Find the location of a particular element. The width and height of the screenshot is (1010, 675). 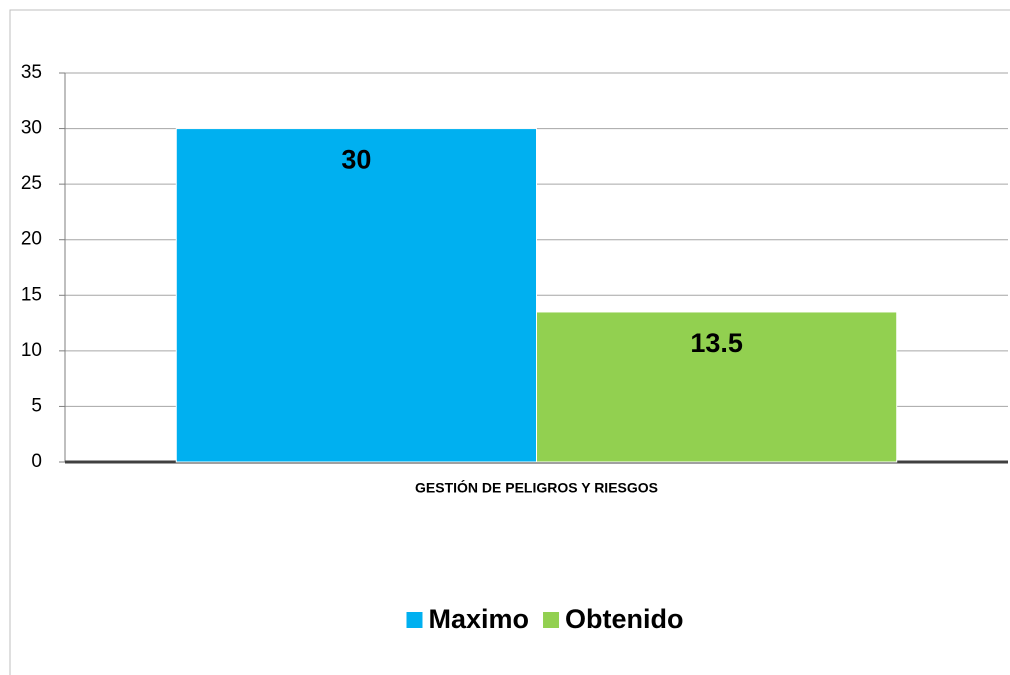

y-tick-label: 10 is located at coordinates (31, 350).